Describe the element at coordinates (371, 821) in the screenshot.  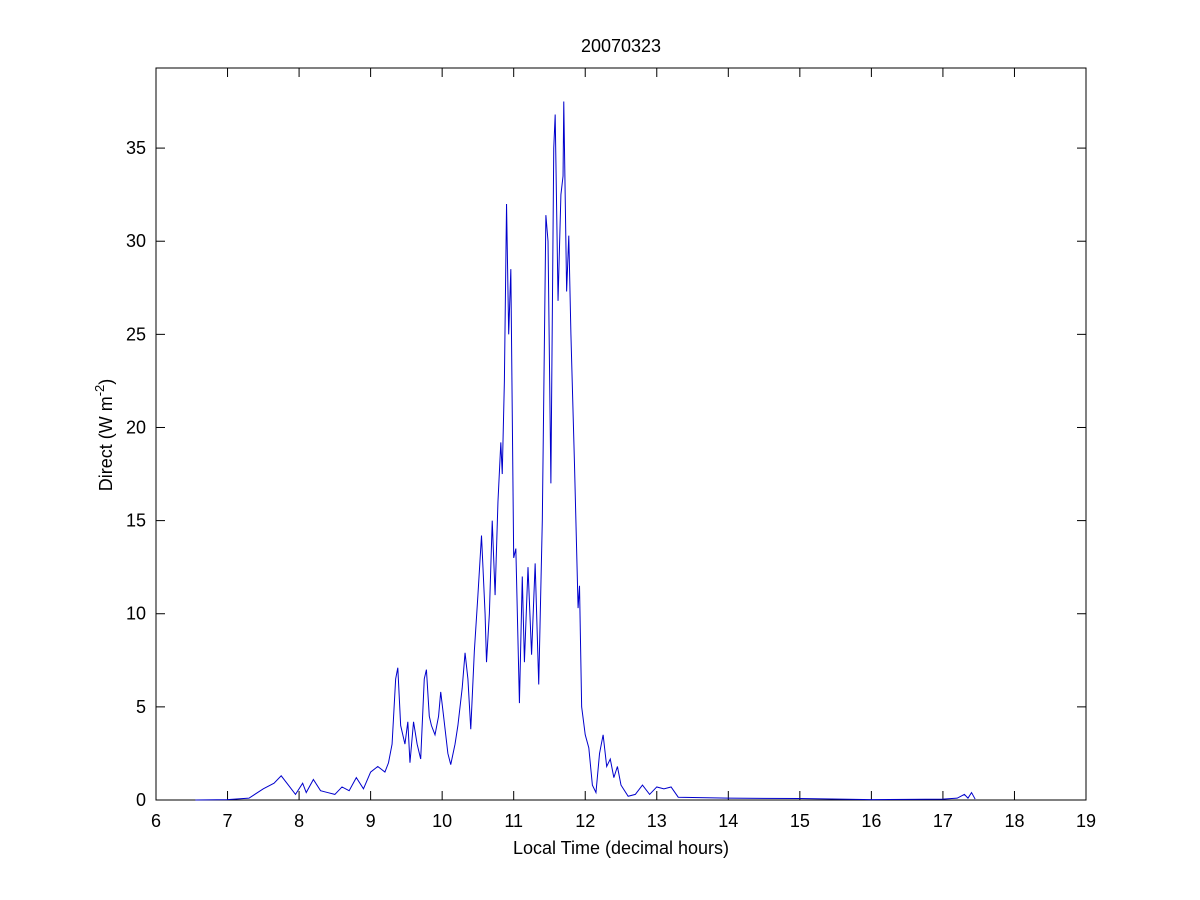
I see `x-tick-label: 9` at that location.